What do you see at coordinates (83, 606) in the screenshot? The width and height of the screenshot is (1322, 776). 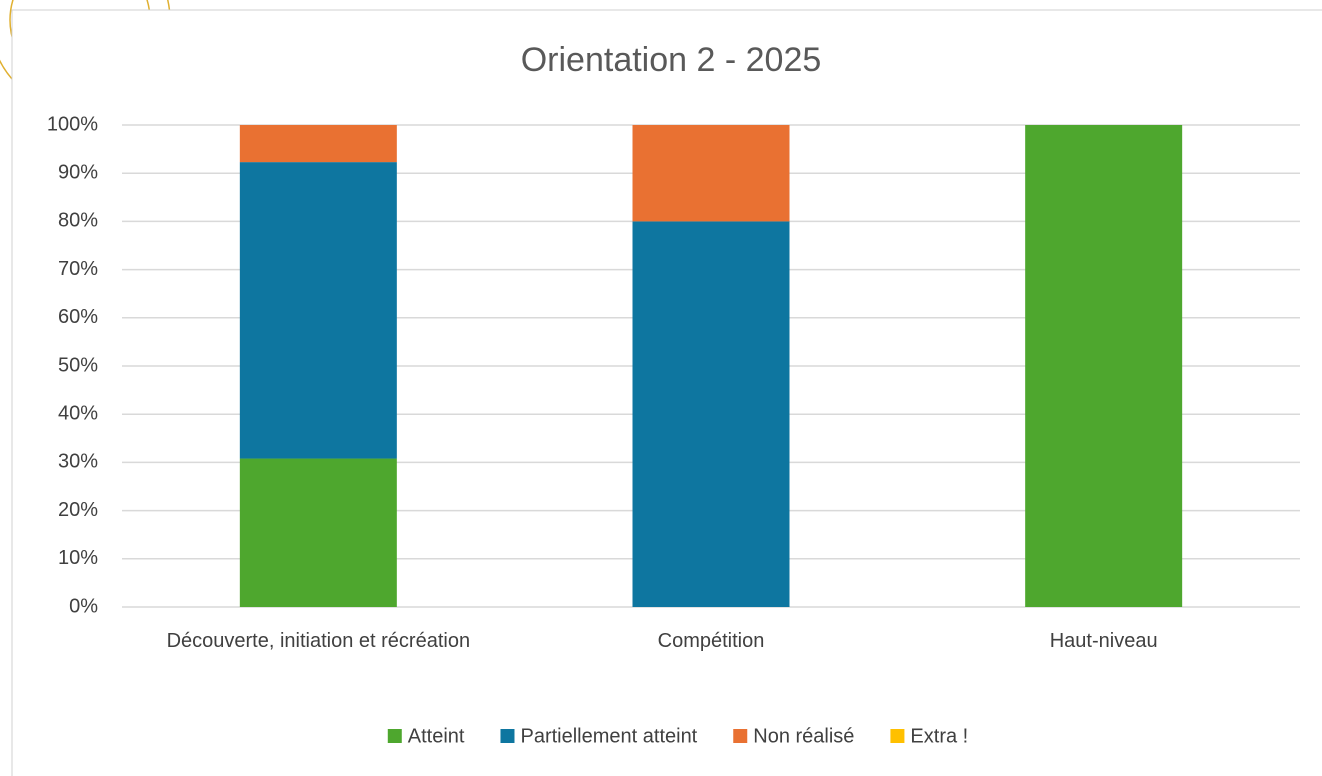 I see `y-tick-label: 0%` at bounding box center [83, 606].